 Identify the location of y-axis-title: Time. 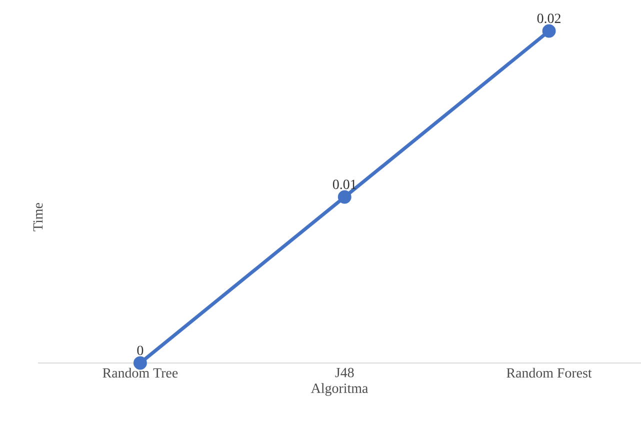
(38, 217).